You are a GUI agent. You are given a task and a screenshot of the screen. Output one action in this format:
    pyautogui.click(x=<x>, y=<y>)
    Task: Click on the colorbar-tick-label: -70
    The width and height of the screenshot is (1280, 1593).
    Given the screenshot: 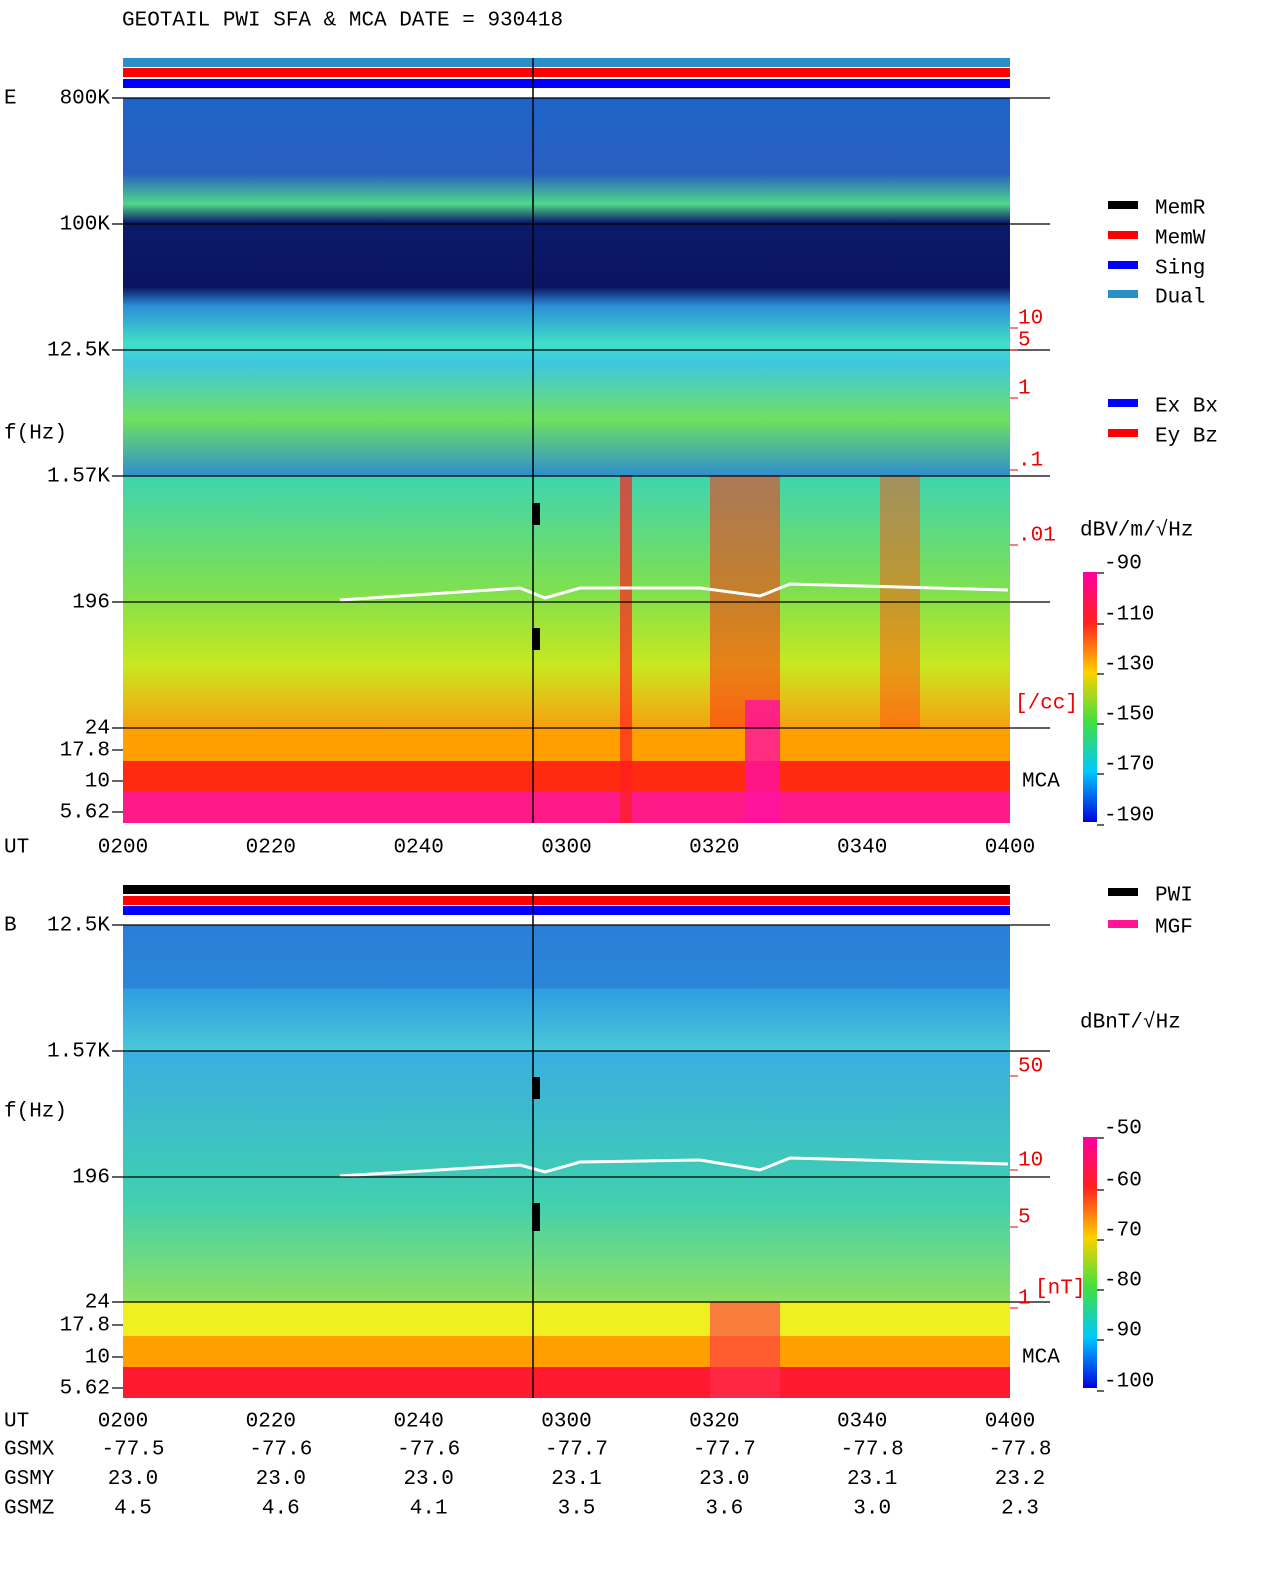 What is the action you would take?
    pyautogui.click(x=1123, y=1231)
    